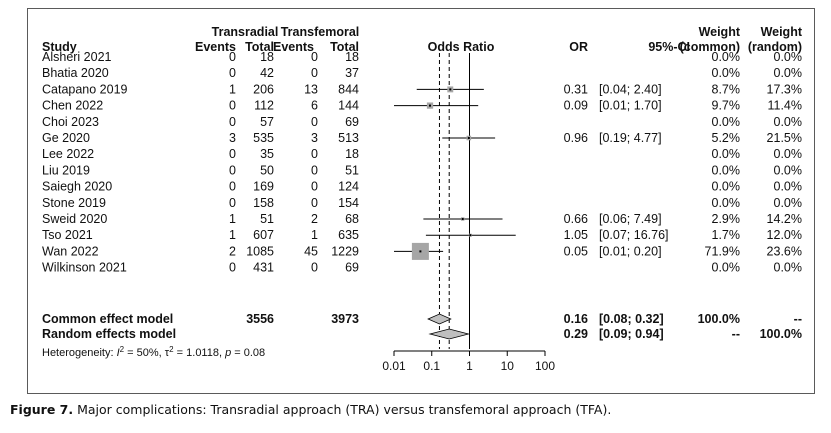 The image size is (831, 433). What do you see at coordinates (267, 154) in the screenshot?
I see `study-total-tra: 35` at bounding box center [267, 154].